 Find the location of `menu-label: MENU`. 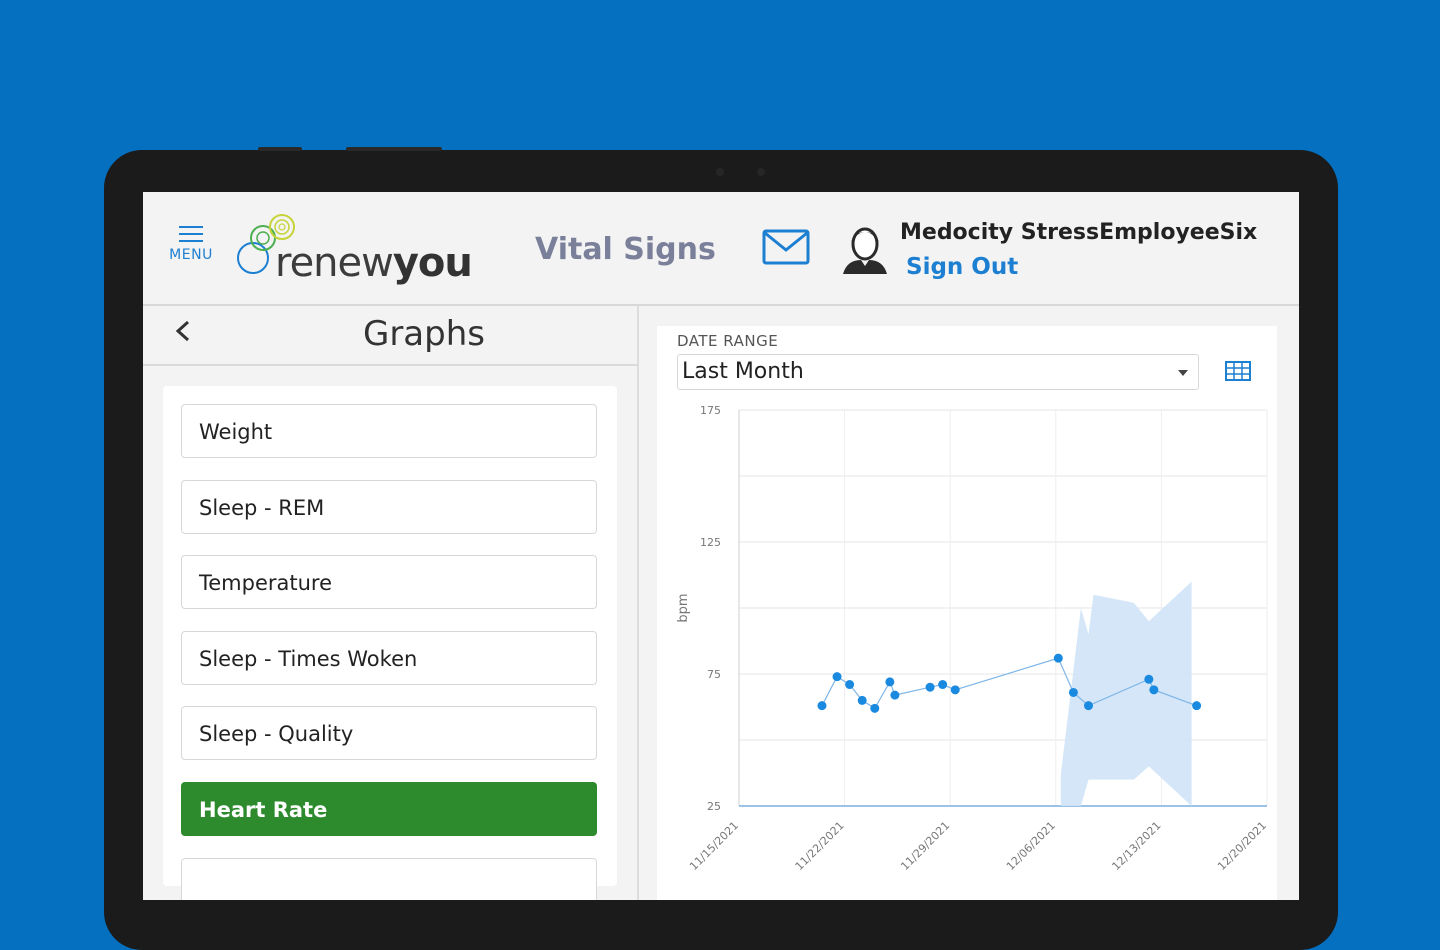

menu-label: MENU is located at coordinates (191, 255).